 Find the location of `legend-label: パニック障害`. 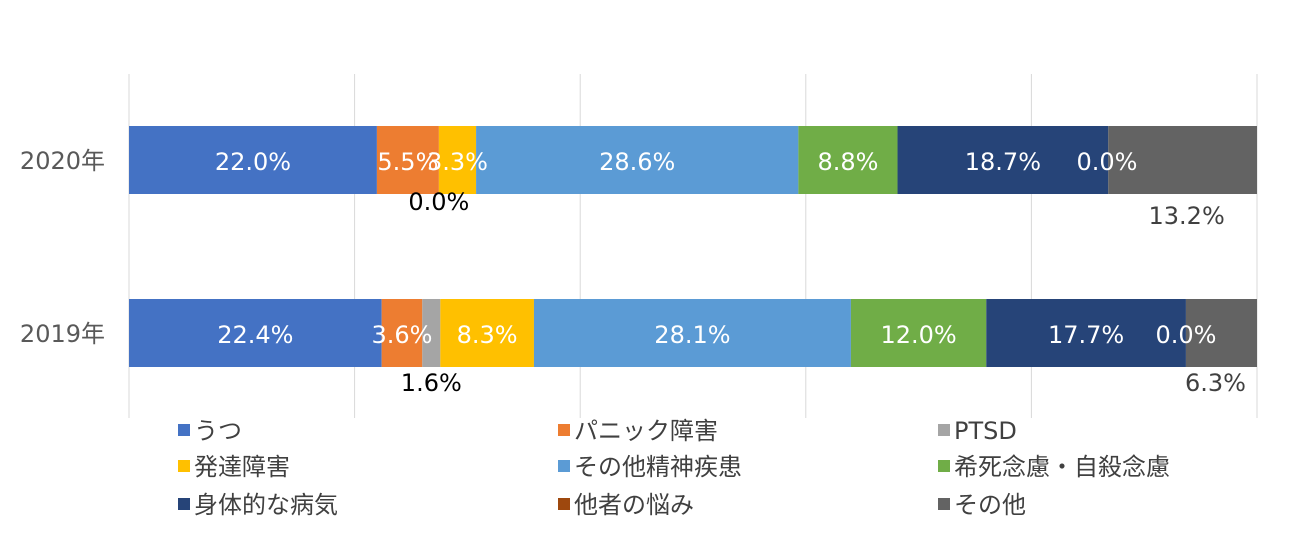

legend-label: パニック障害 is located at coordinates (646, 431).